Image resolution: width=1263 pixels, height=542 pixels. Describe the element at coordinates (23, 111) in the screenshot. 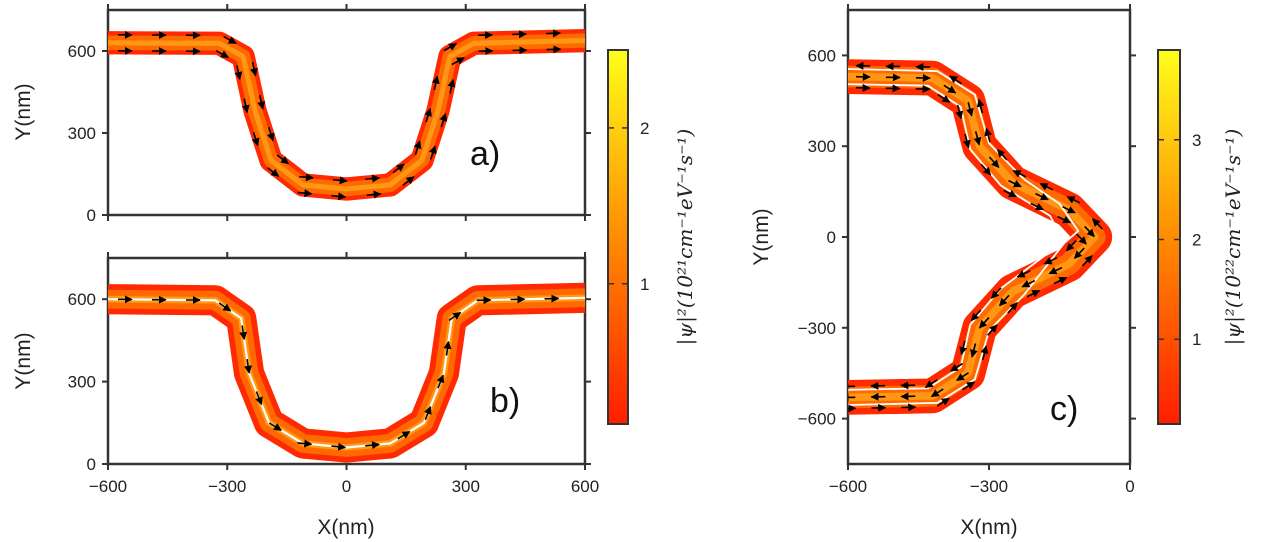

I see `panel-a-ylabel: Y(nm)` at that location.